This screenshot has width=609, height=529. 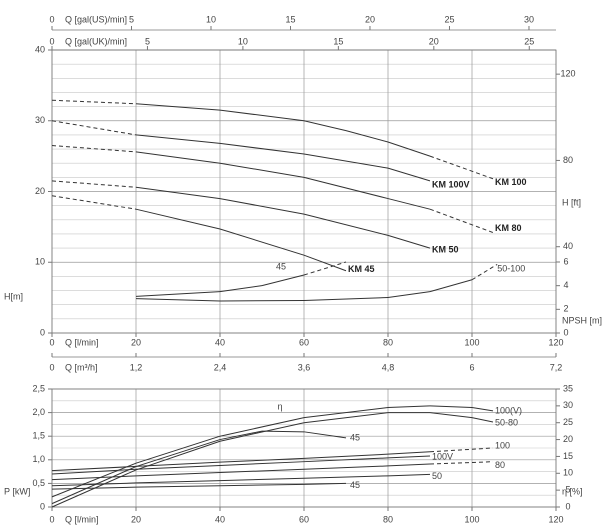 I want to click on axis-tick-label: 25, so click(x=529, y=41).